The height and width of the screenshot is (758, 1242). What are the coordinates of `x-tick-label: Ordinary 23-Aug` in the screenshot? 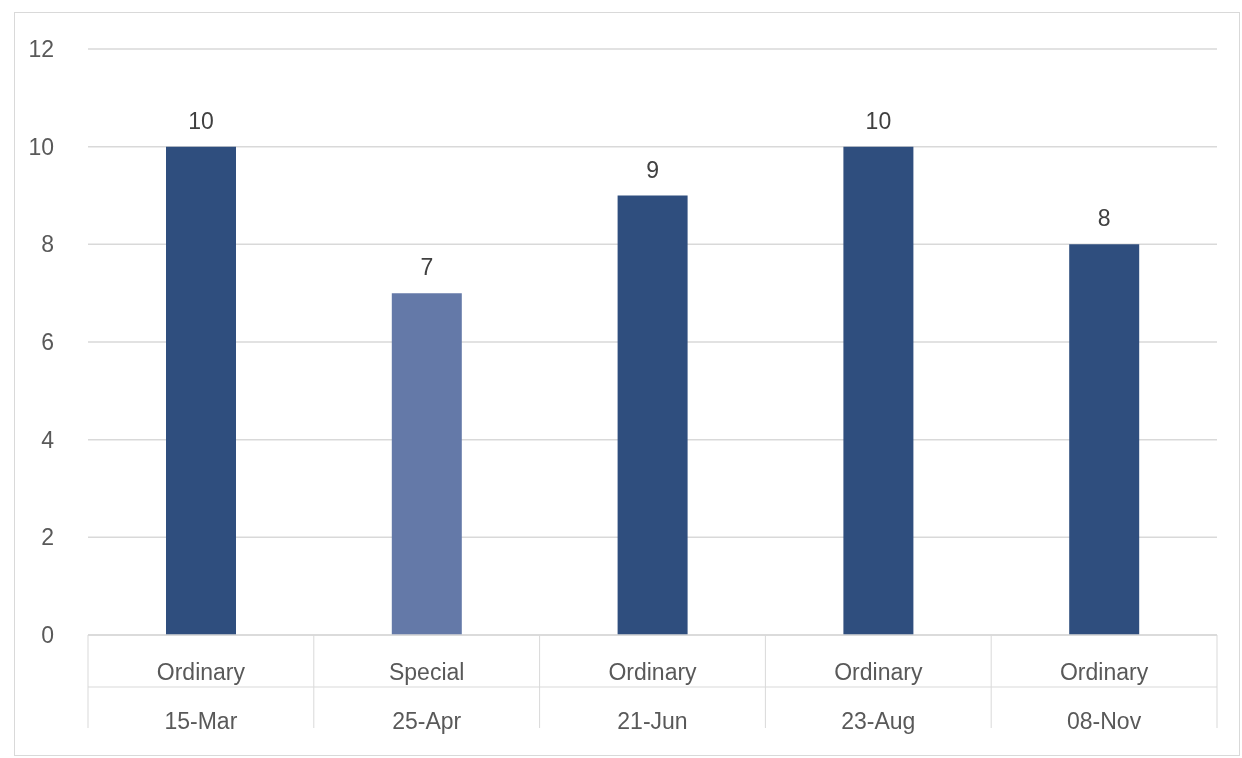 It's located at (878, 696).